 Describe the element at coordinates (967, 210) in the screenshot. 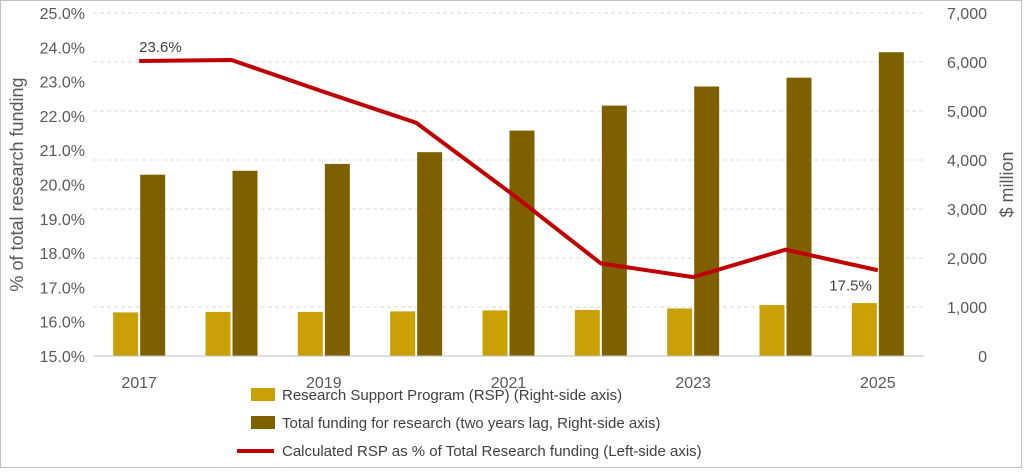

I see `y-right-tick-label: 3,000` at that location.